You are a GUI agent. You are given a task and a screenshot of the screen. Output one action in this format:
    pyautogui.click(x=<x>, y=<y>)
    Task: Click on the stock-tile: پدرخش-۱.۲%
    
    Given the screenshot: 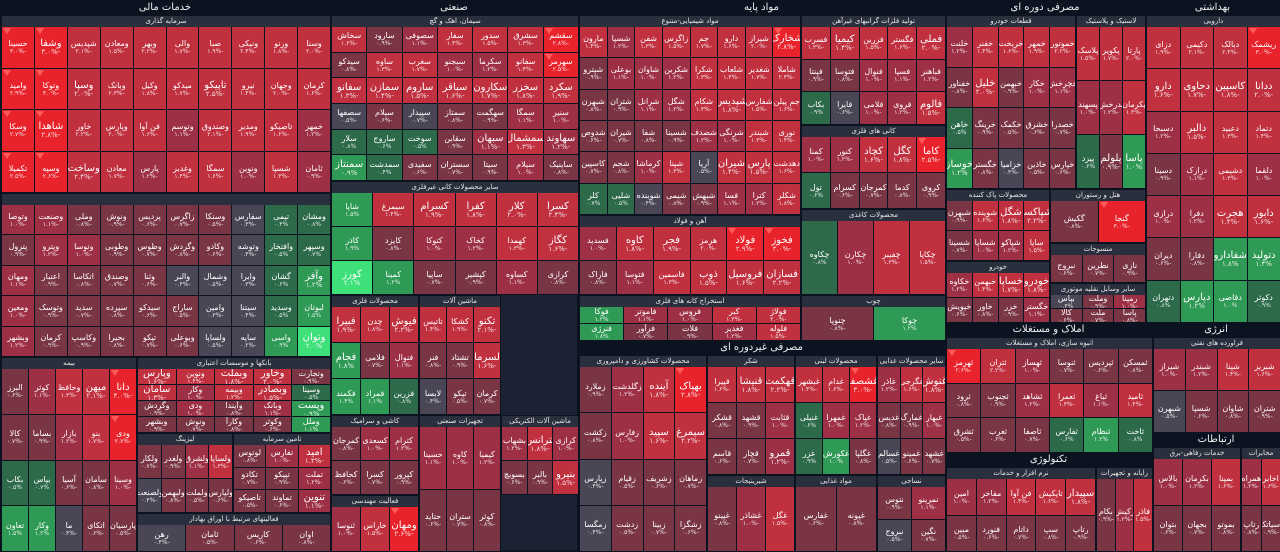 What is the action you would take?
    pyautogui.click(x=1111, y=107)
    